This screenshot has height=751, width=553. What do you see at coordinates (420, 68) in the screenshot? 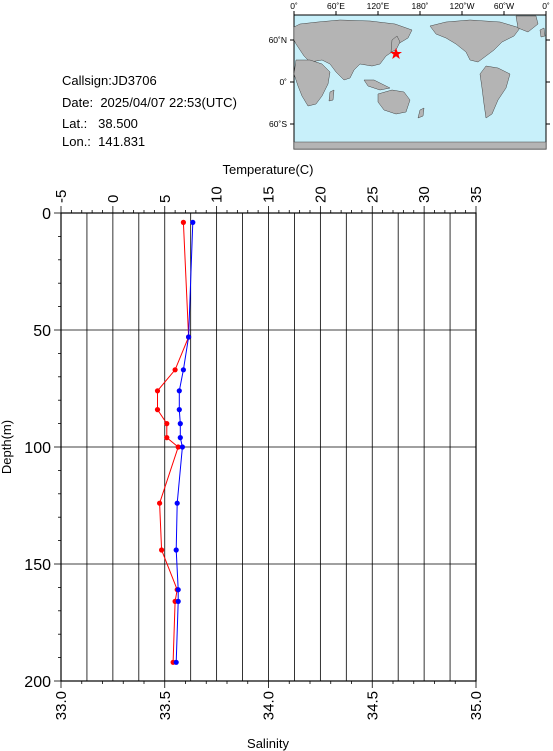
I see `map-frame-ticks` at bounding box center [420, 68].